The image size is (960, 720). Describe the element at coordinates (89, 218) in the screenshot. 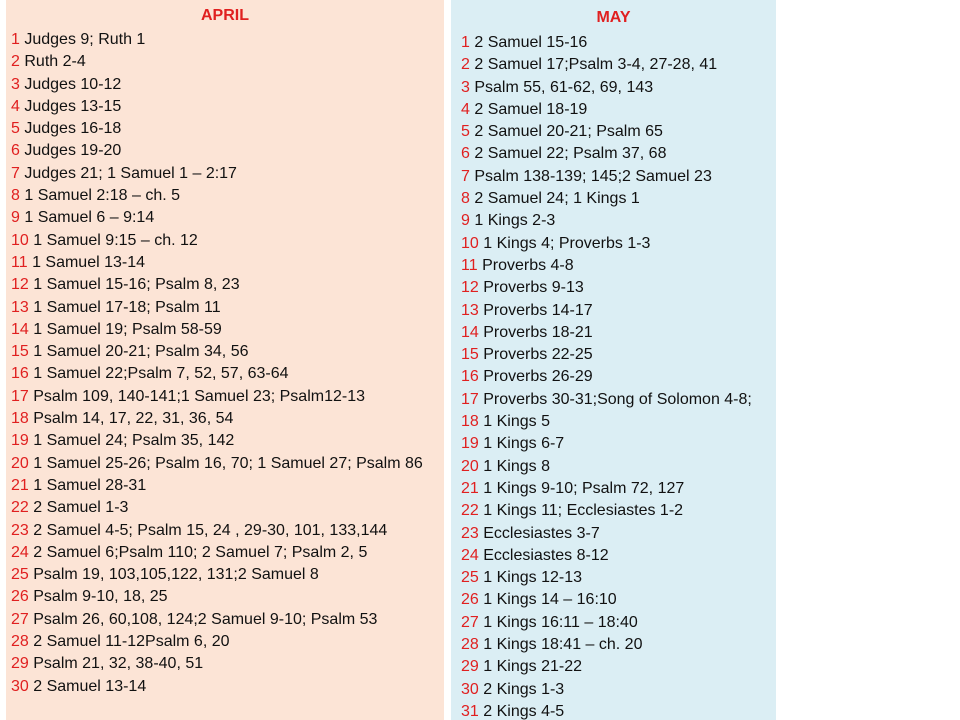

I see `reading-text: 1 Samuel 6 – 9:14` at that location.